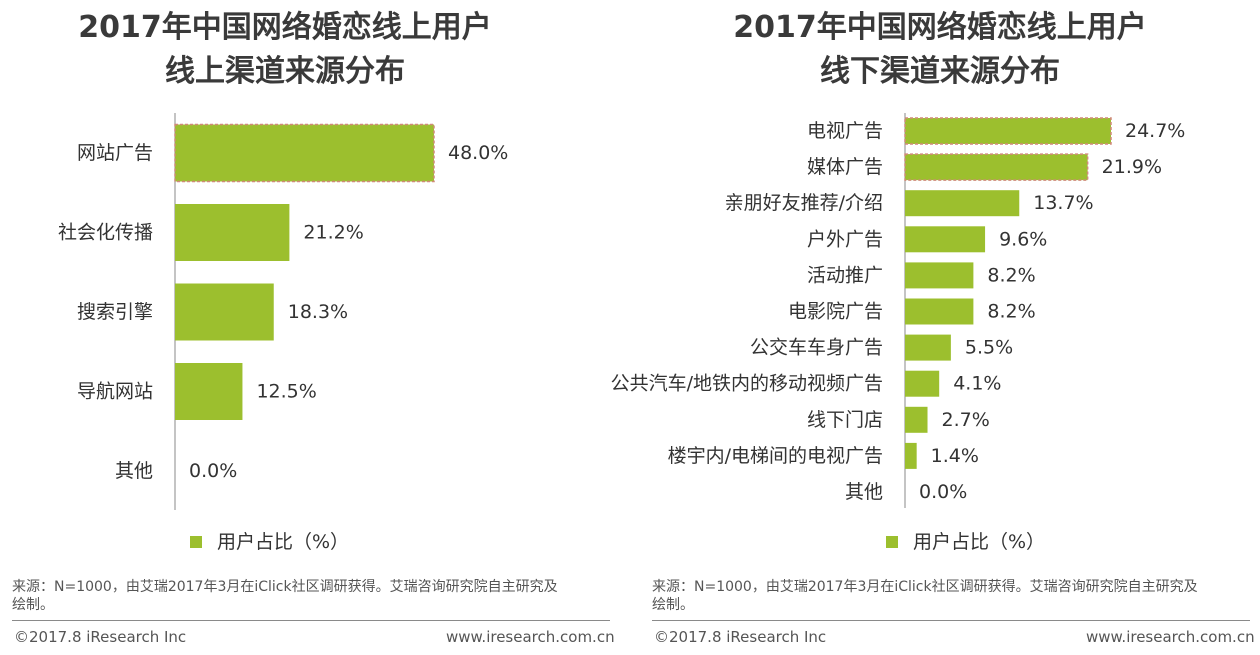 The height and width of the screenshot is (655, 1260). I want to click on left-value-label-2: 18.3%, so click(318, 312).